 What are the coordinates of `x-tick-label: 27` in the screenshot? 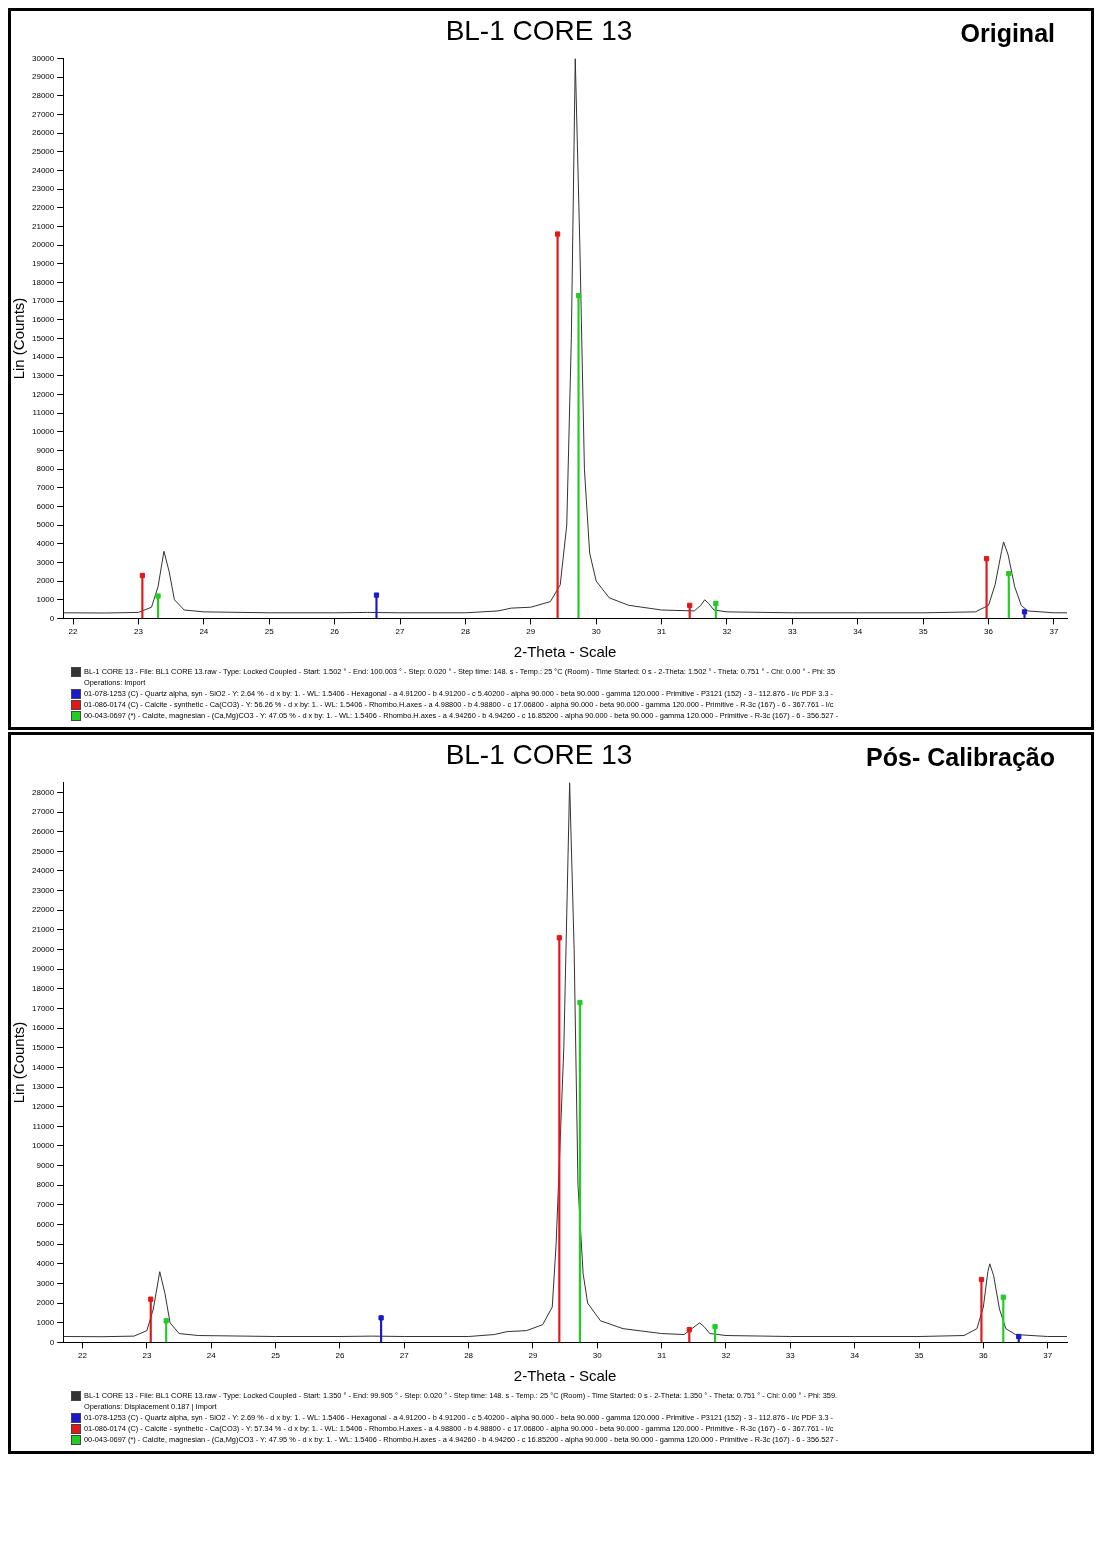 It's located at (400, 632).